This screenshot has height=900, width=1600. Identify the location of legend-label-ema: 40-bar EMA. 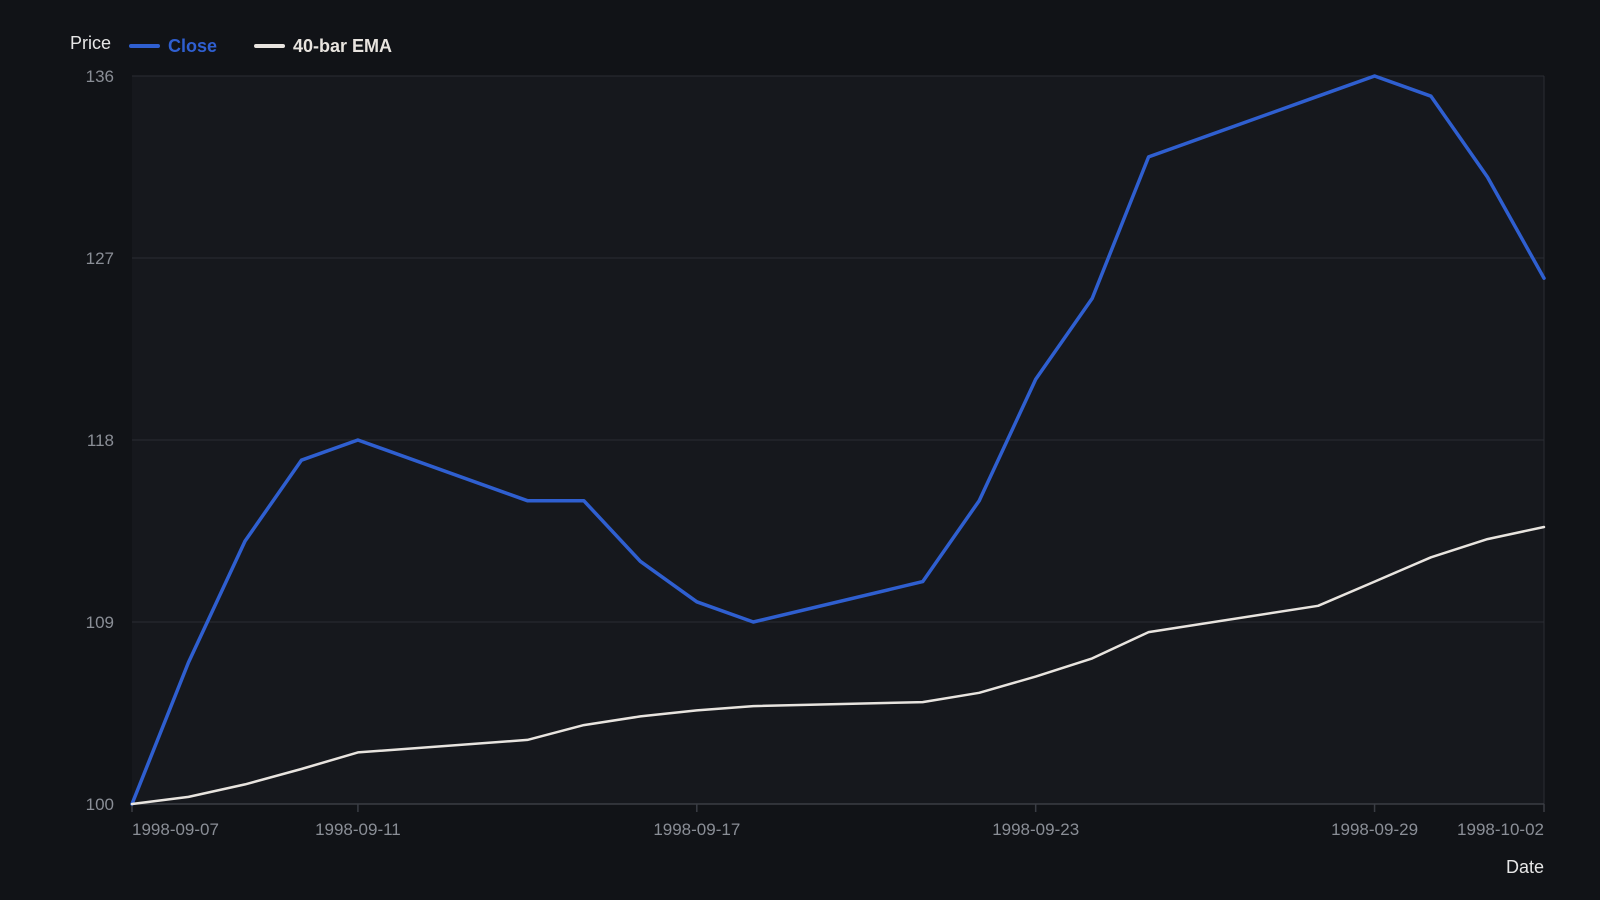
(342, 46).